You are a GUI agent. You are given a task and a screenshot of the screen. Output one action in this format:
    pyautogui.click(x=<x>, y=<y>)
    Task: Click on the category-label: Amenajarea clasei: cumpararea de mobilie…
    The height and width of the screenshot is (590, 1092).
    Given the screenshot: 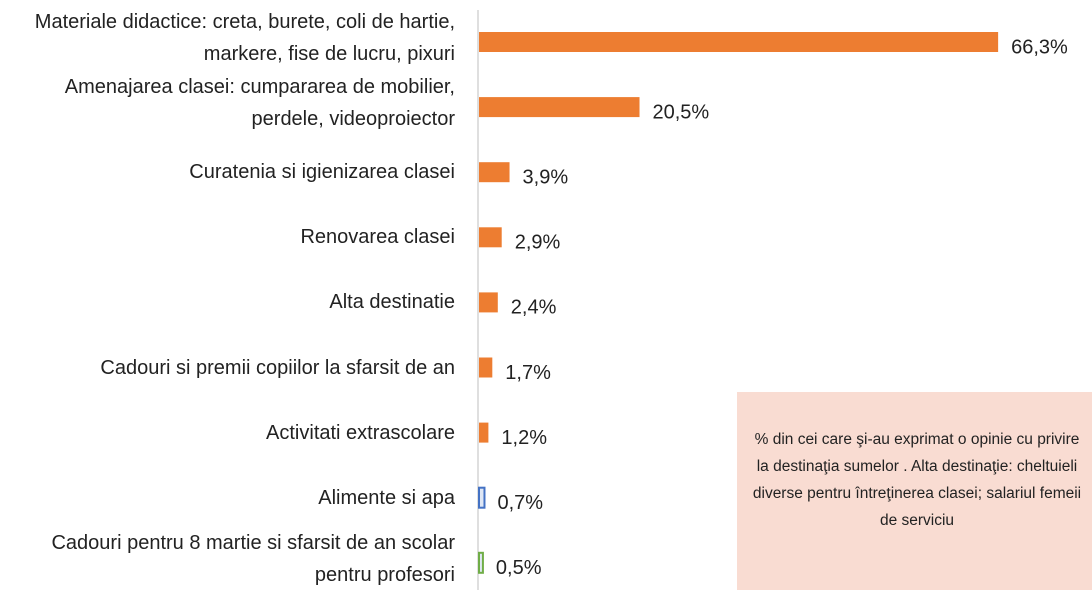 What is the action you would take?
    pyautogui.click(x=259, y=103)
    